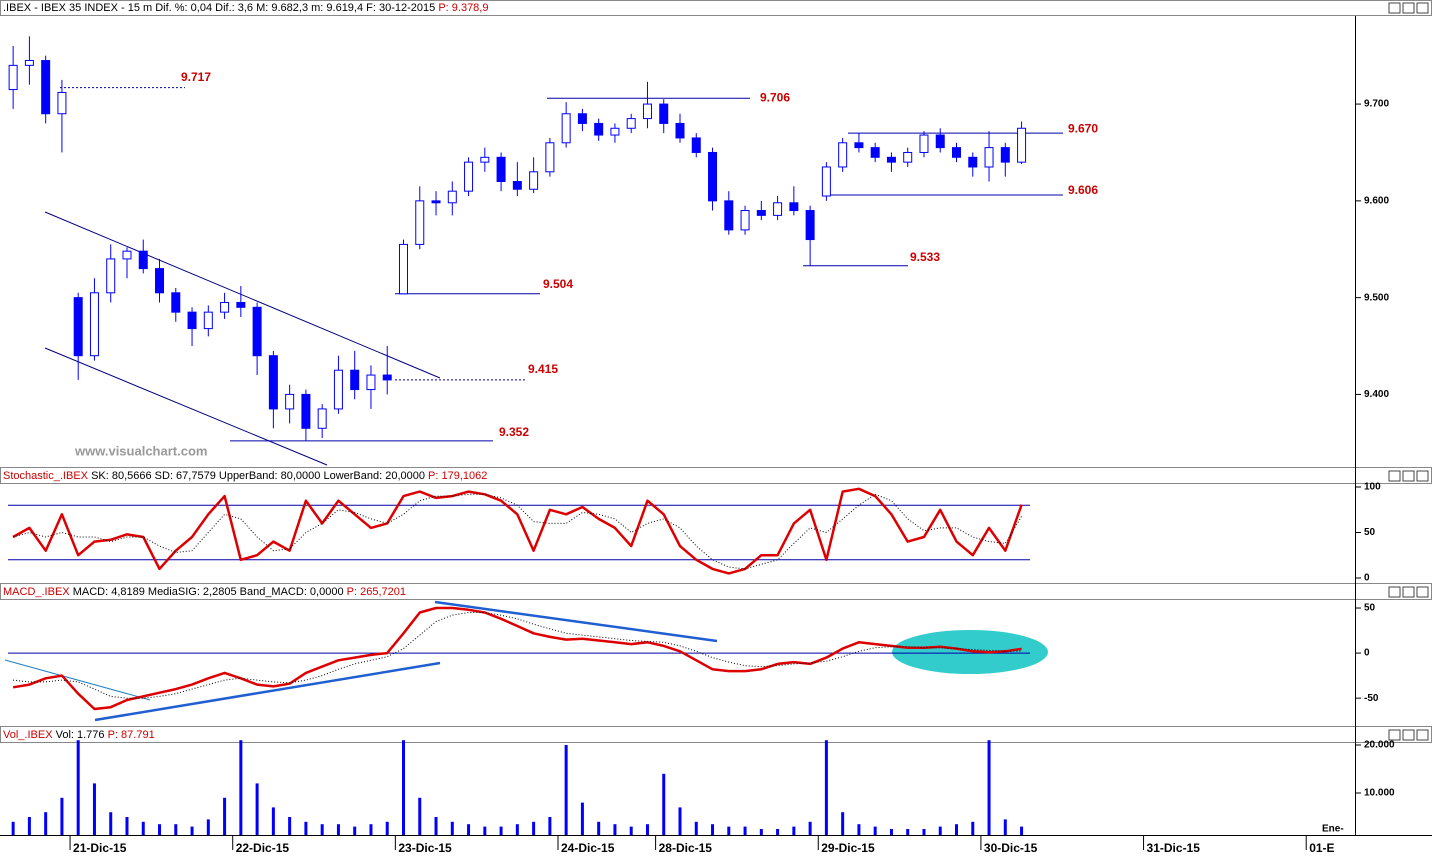 This screenshot has width=1432, height=857. I want to click on x-tick-label: 01-E, so click(1321, 848).